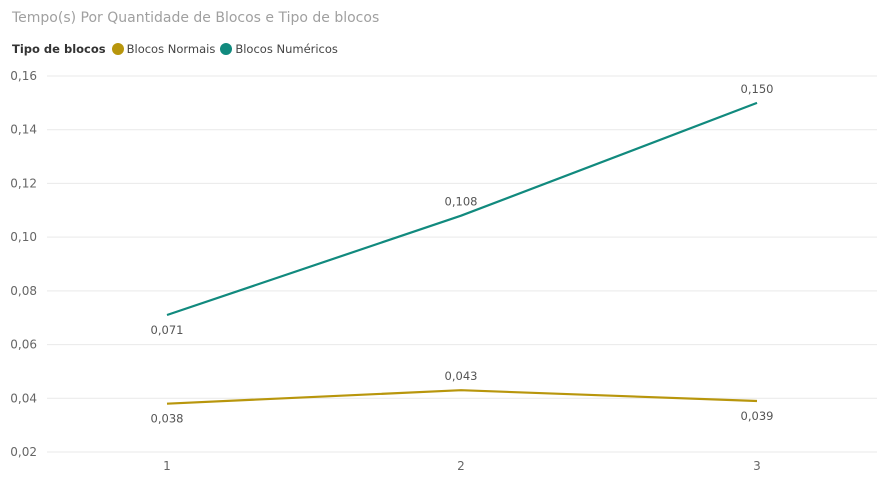 Image resolution: width=895 pixels, height=500 pixels. What do you see at coordinates (23, 130) in the screenshot?
I see `y-tick-label: 0,14` at bounding box center [23, 130].